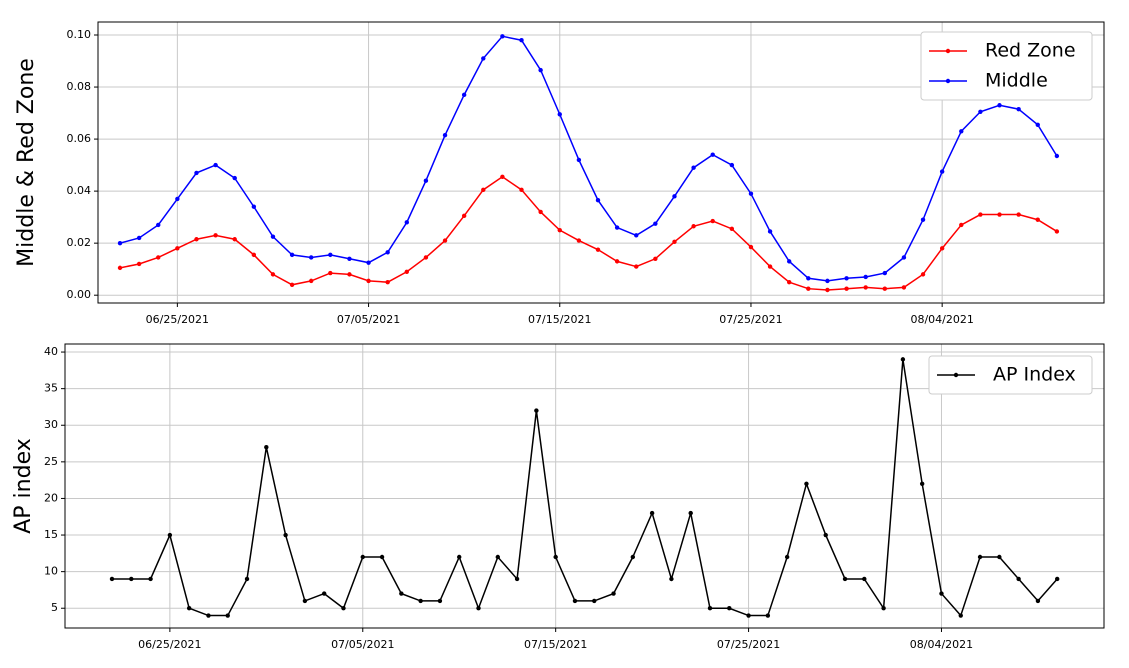 This screenshot has width=1129, height=668. I want to click on x-tick-label: 07/05/2021, so click(368, 319).